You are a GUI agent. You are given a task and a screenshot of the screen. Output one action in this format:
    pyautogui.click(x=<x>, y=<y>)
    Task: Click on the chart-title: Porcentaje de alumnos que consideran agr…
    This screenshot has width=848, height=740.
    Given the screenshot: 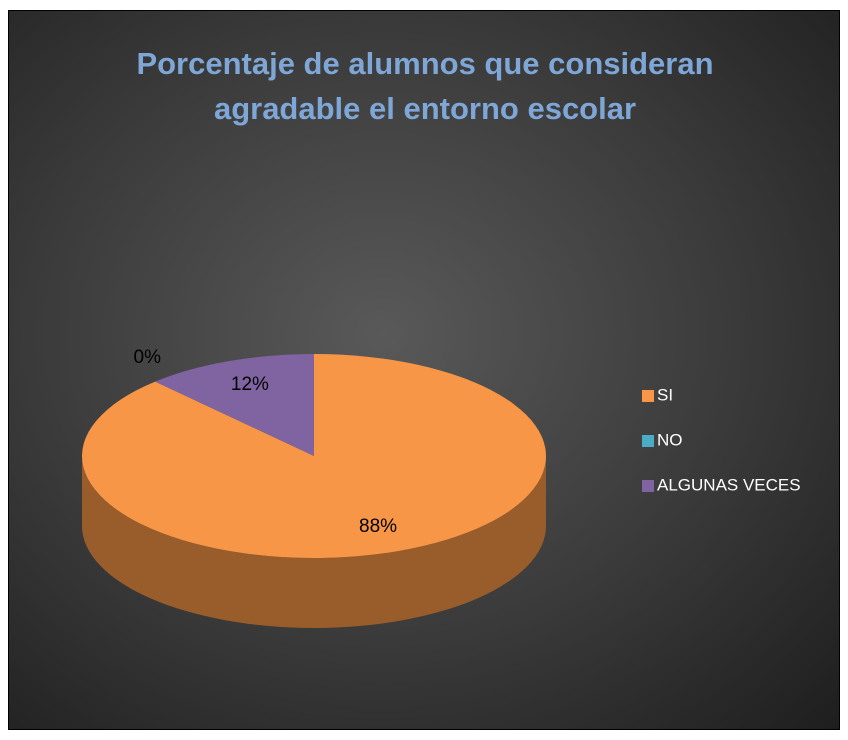 What is the action you would take?
    pyautogui.click(x=425, y=86)
    